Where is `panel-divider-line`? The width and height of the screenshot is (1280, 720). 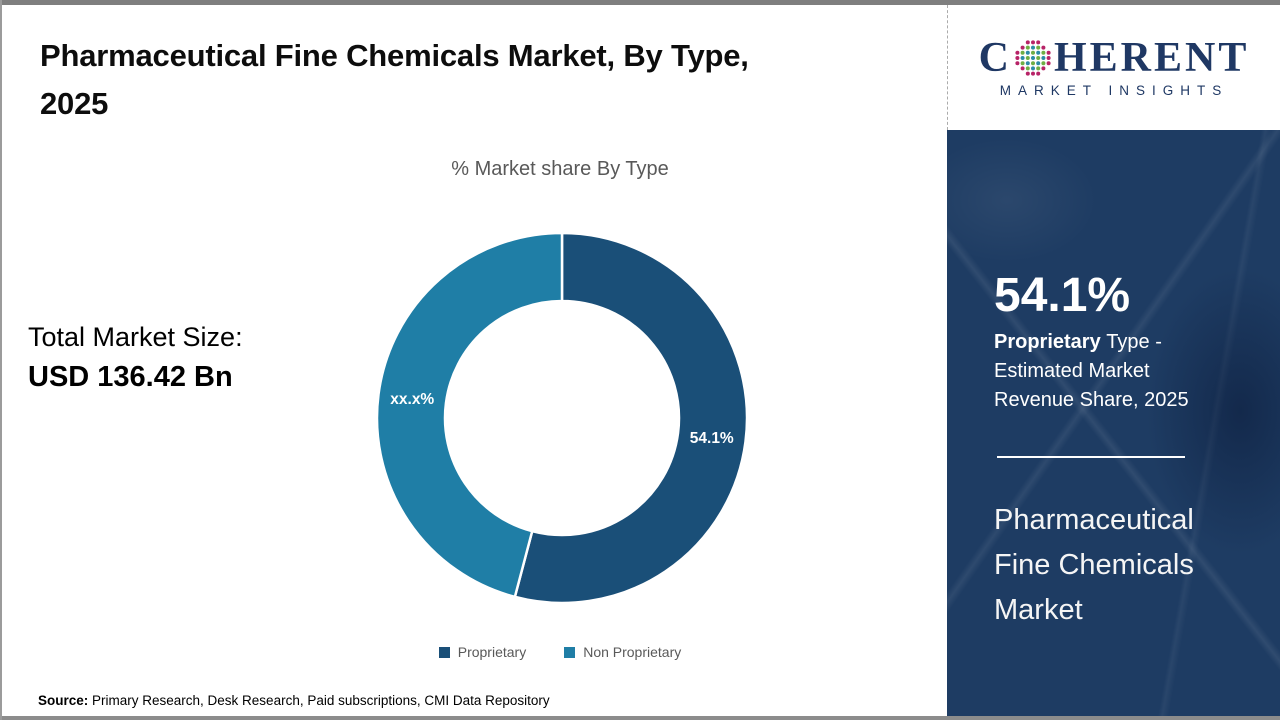
panel-divider-line is located at coordinates (1091, 457).